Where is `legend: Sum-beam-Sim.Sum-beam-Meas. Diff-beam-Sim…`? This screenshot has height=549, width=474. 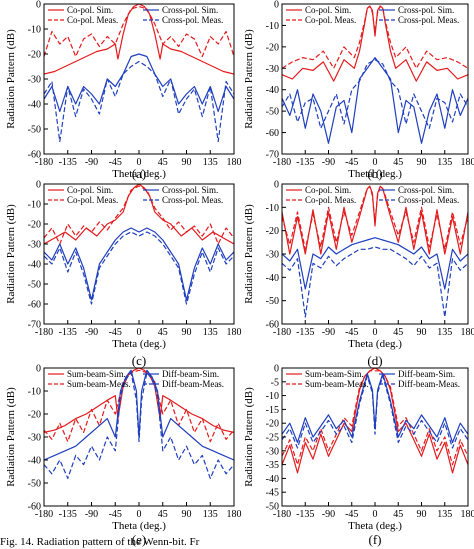 legend: Sum-beam-Sim.Sum-beam-Meas. Diff-beam-Sim… is located at coordinates (136, 379).